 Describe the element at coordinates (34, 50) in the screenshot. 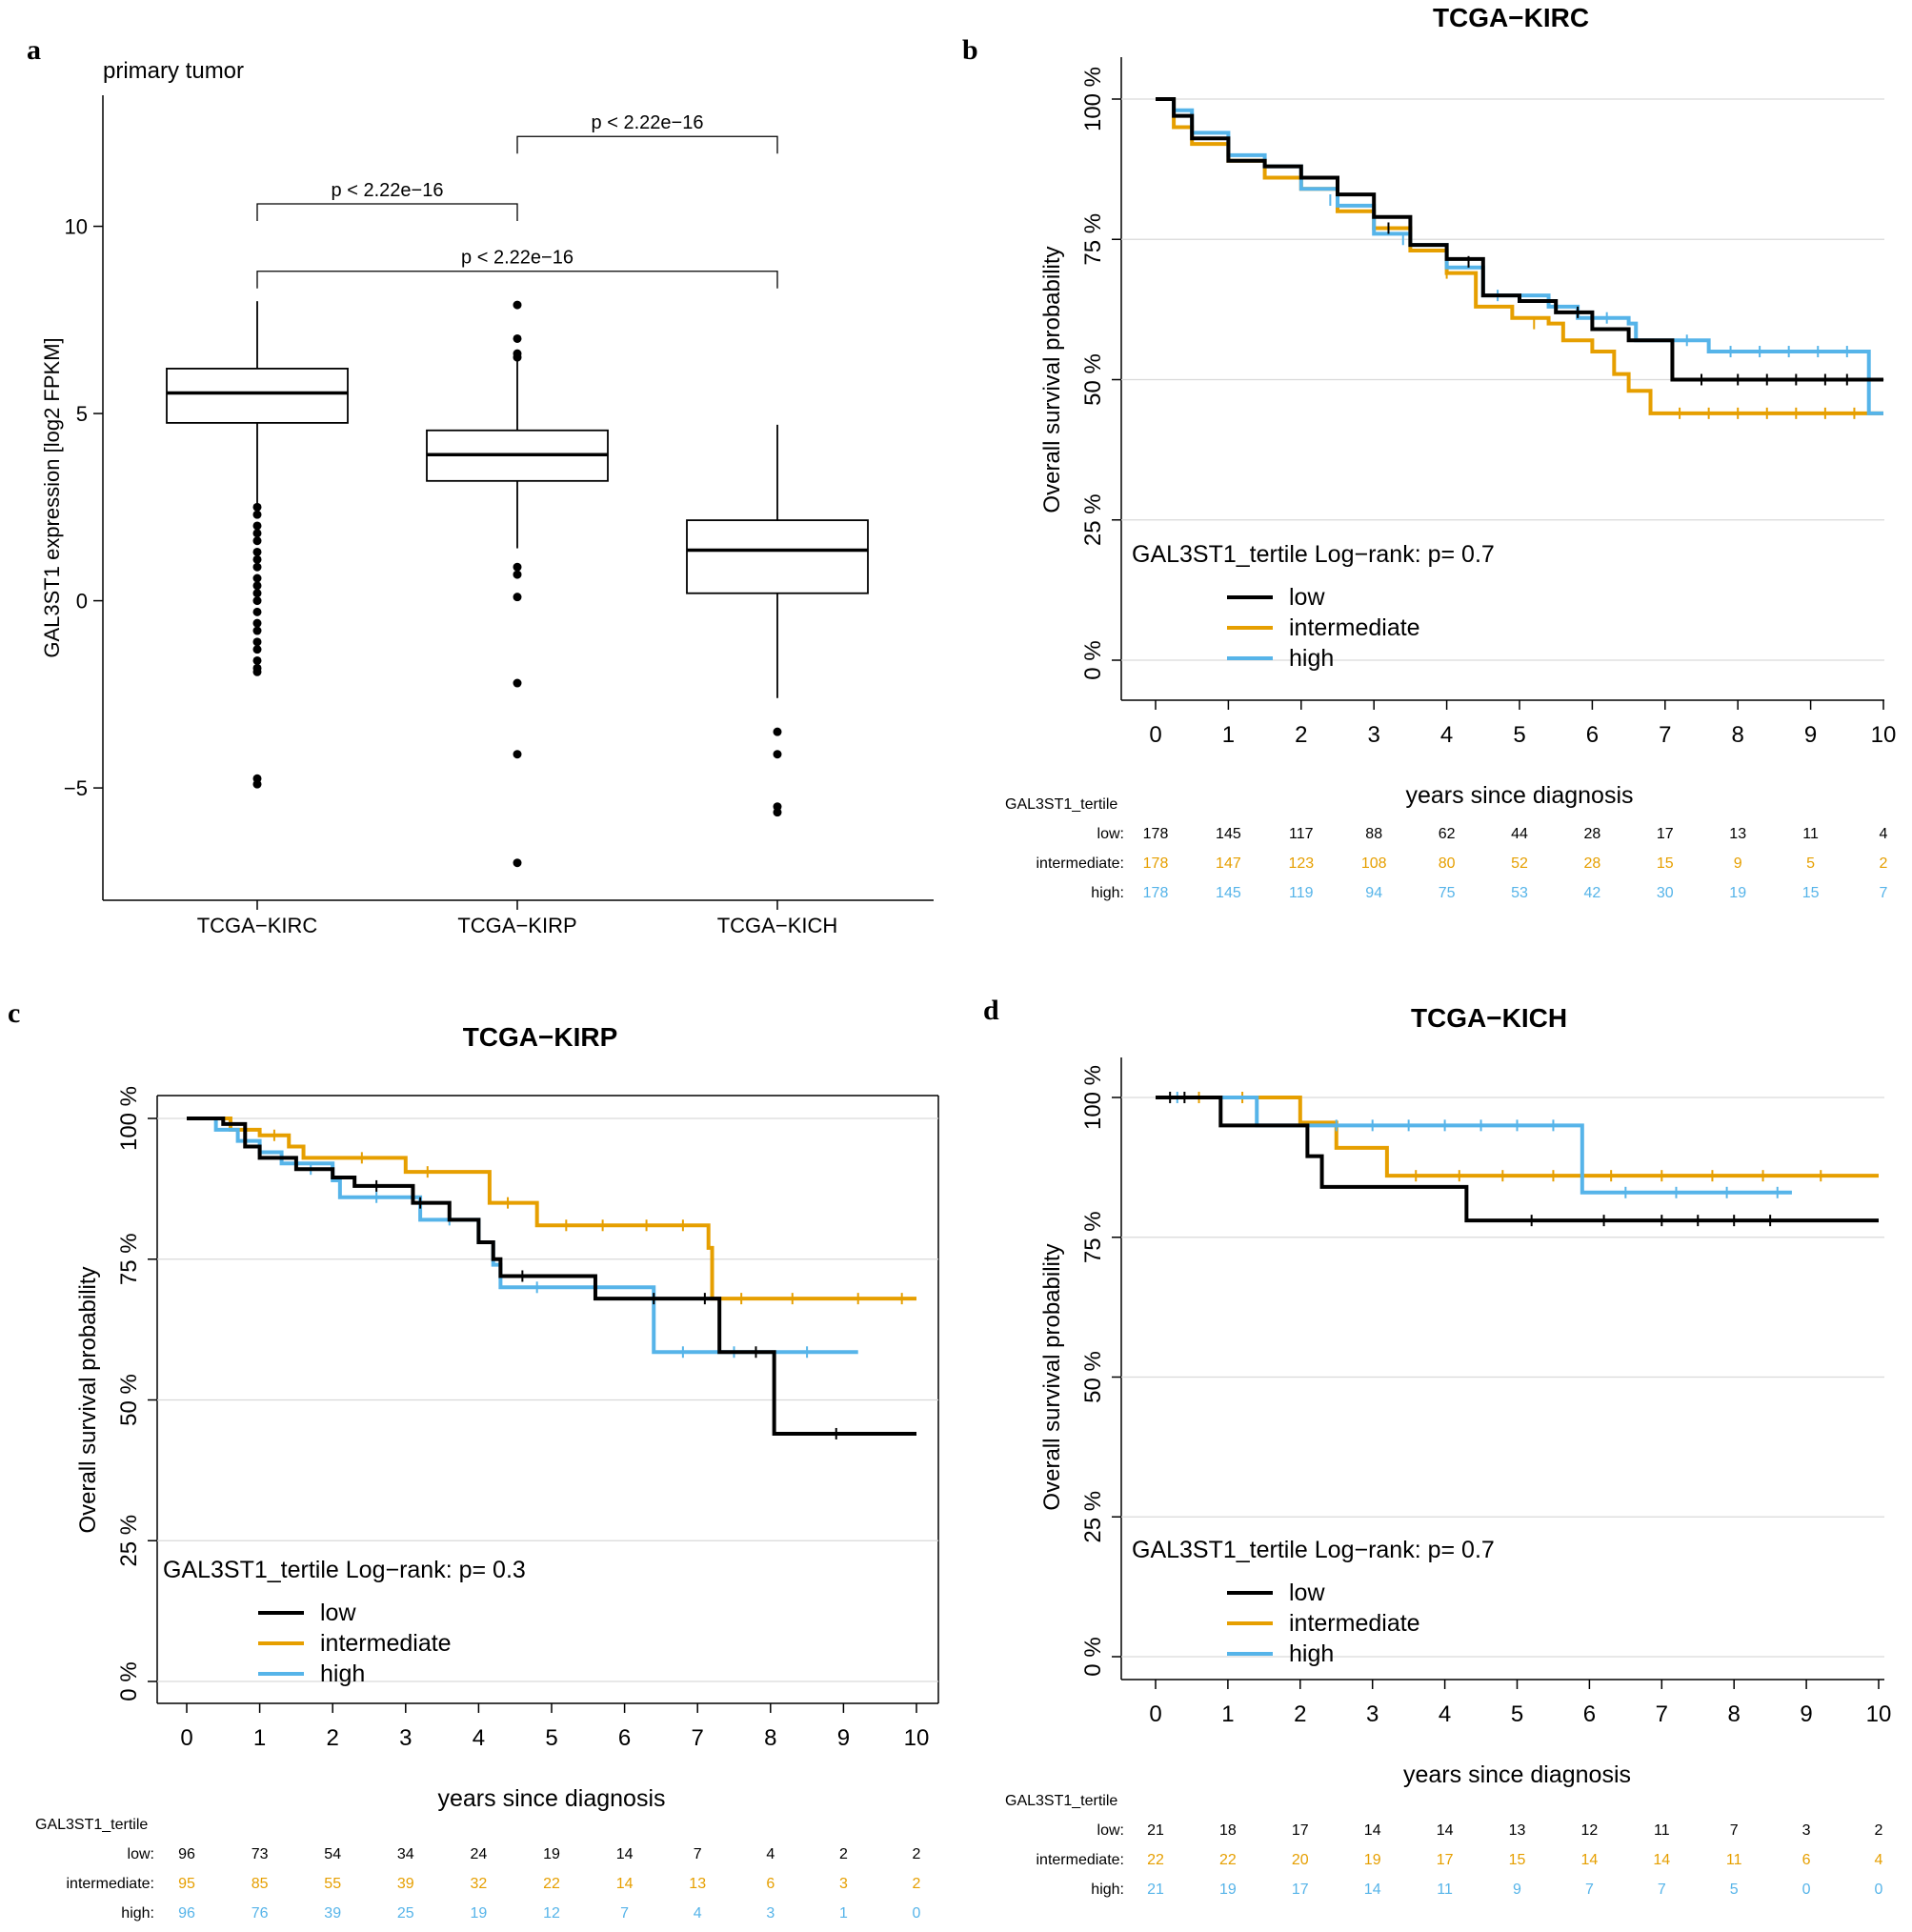

I see `panel-label-a: a` at that location.